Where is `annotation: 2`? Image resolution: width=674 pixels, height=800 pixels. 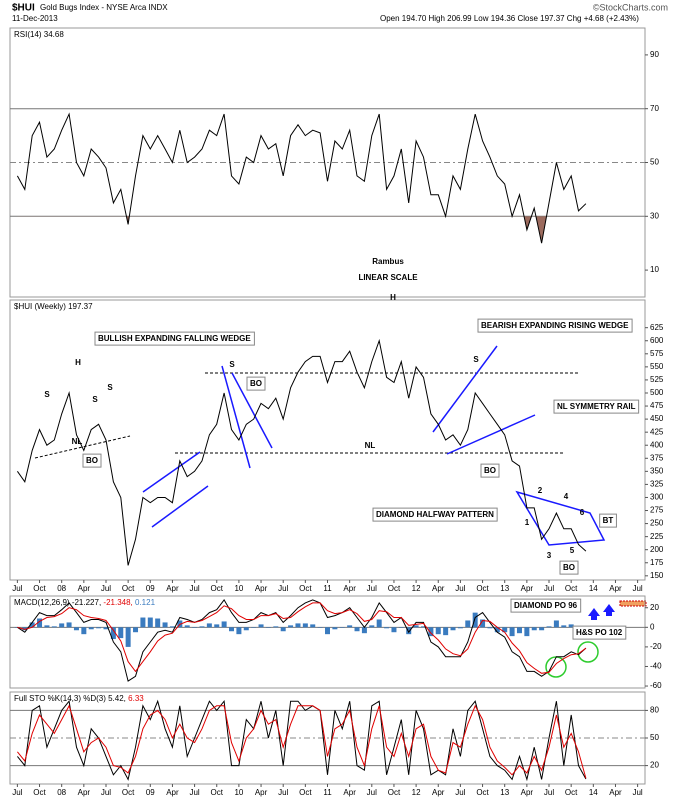 annotation: 2 is located at coordinates (540, 490).